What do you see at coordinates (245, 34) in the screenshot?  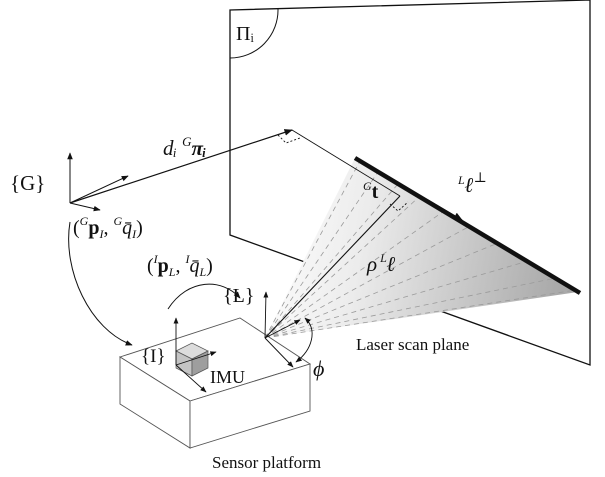 I see `plane-label: Πᵢ` at bounding box center [245, 34].